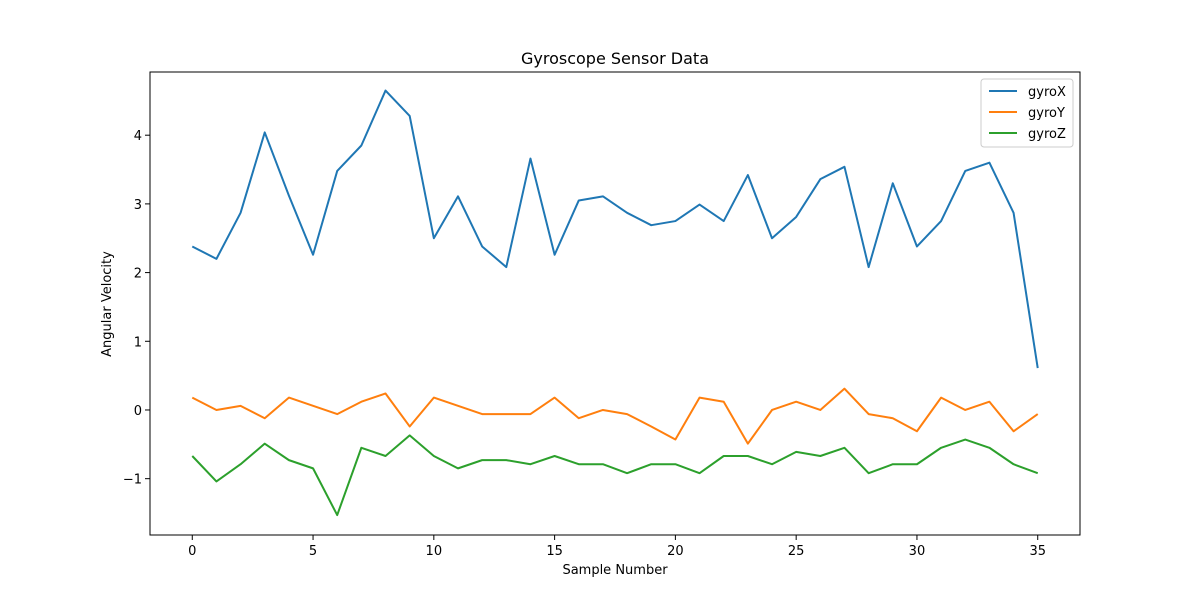 This screenshot has width=1200, height=600. I want to click on x-tick-label: 25, so click(796, 551).